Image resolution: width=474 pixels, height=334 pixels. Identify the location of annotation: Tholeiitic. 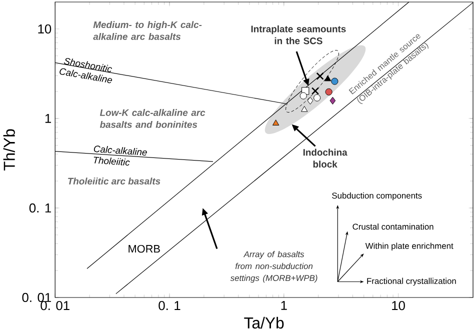
(112, 161).